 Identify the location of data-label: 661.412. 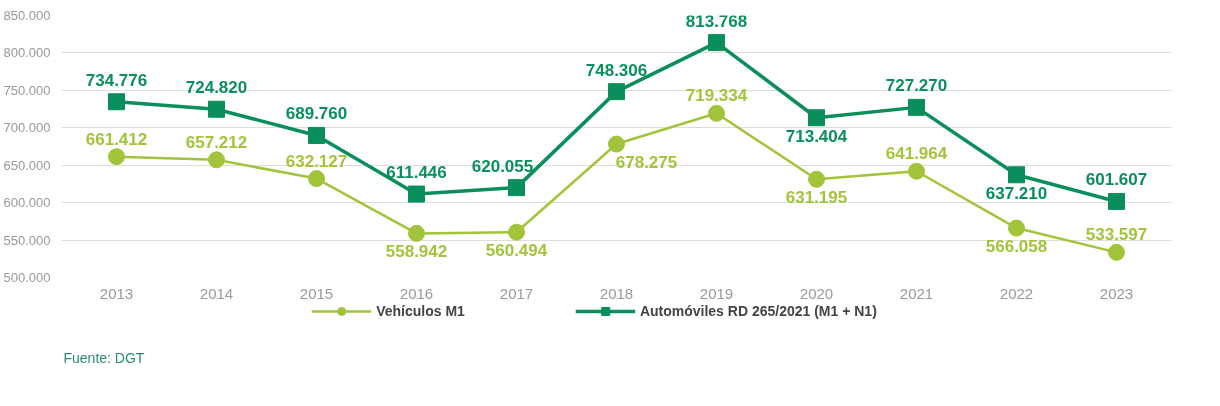
(116, 139).